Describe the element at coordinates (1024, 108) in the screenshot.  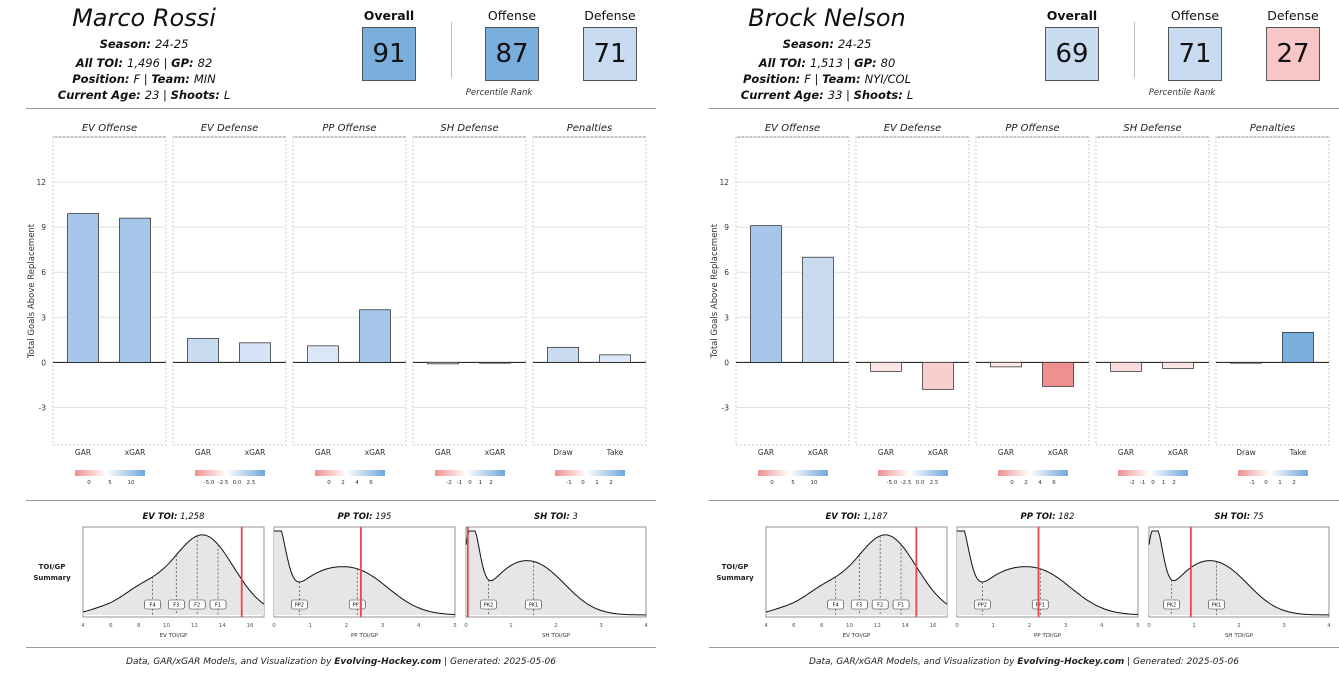
I see `header-divider` at that location.